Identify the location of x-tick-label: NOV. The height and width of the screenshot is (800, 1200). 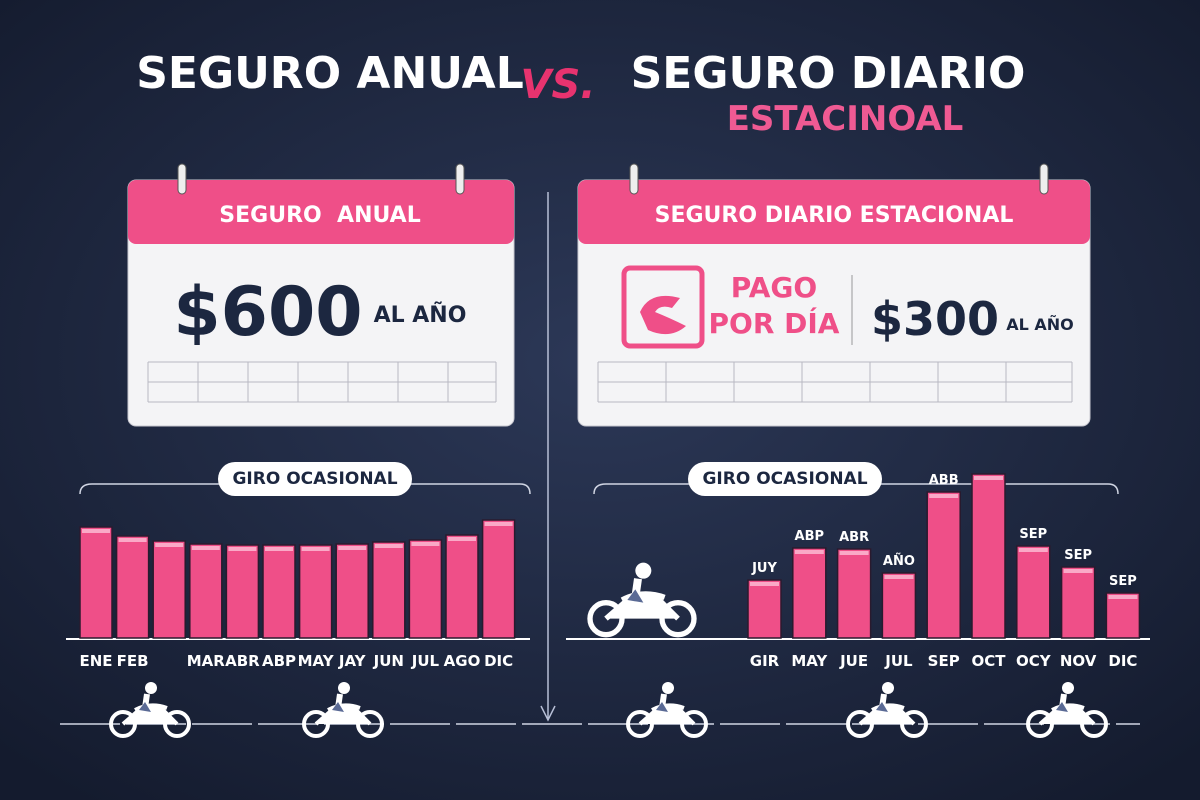
(1078, 661).